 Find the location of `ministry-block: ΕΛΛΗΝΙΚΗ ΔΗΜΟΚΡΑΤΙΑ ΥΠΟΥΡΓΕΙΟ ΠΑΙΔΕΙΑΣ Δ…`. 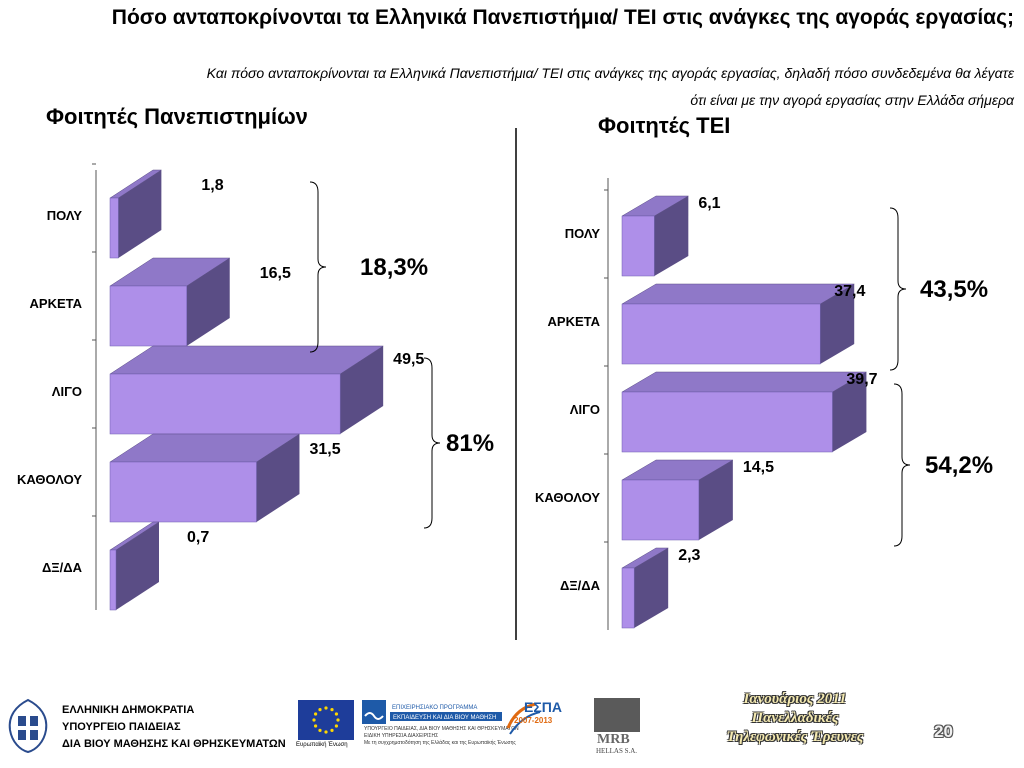

ministry-block: ΕΛΛΗΝΙΚΗ ΔΗΜΟΚΡΑΤΙΑ ΥΠΟΥΡΓΕΙΟ ΠΑΙΔΕΙΑΣ Δ… is located at coordinates (145, 725).